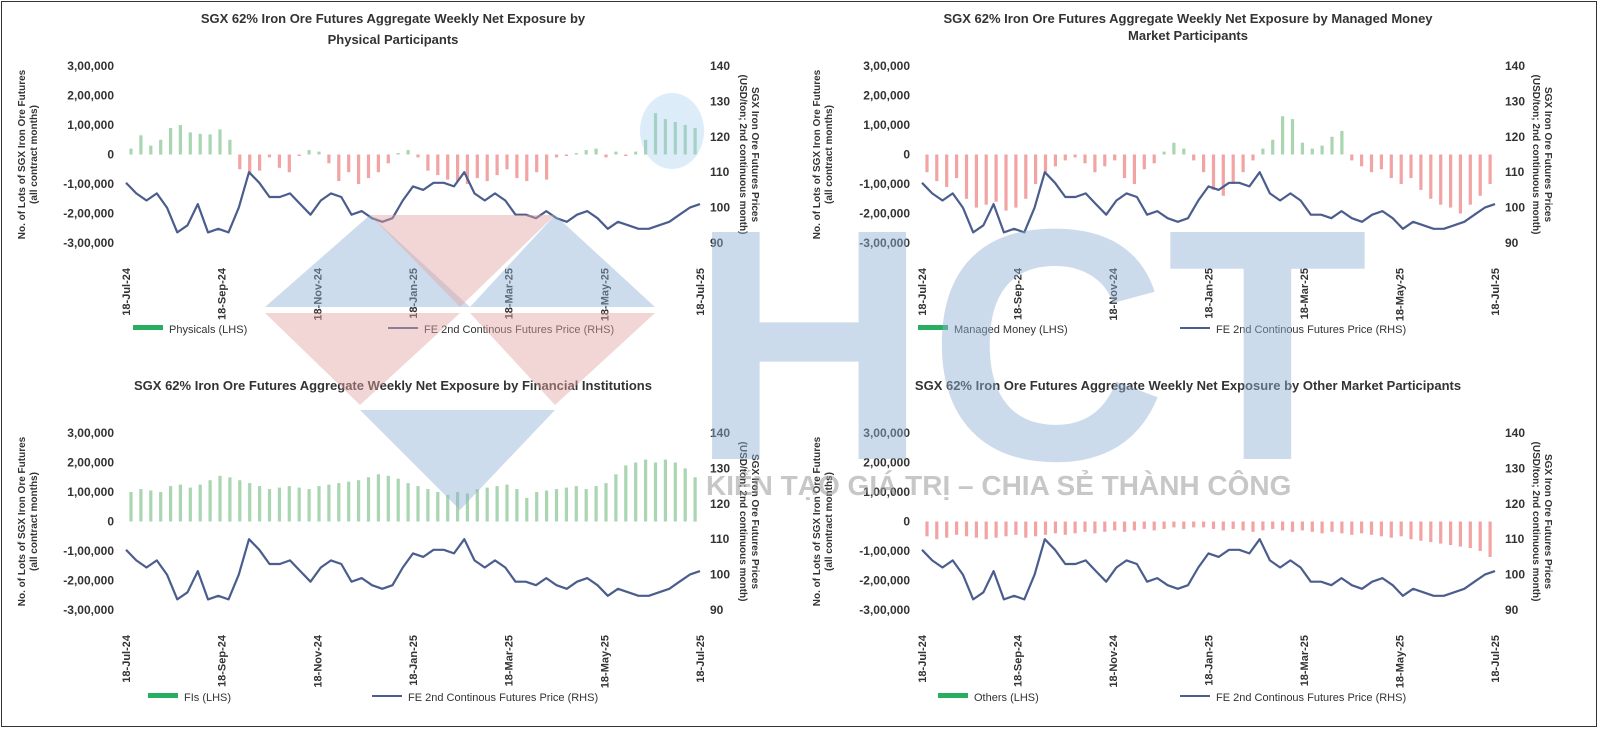 The image size is (1600, 730). Describe the element at coordinates (720, 575) in the screenshot. I see `y2-tick-label: 100` at that location.